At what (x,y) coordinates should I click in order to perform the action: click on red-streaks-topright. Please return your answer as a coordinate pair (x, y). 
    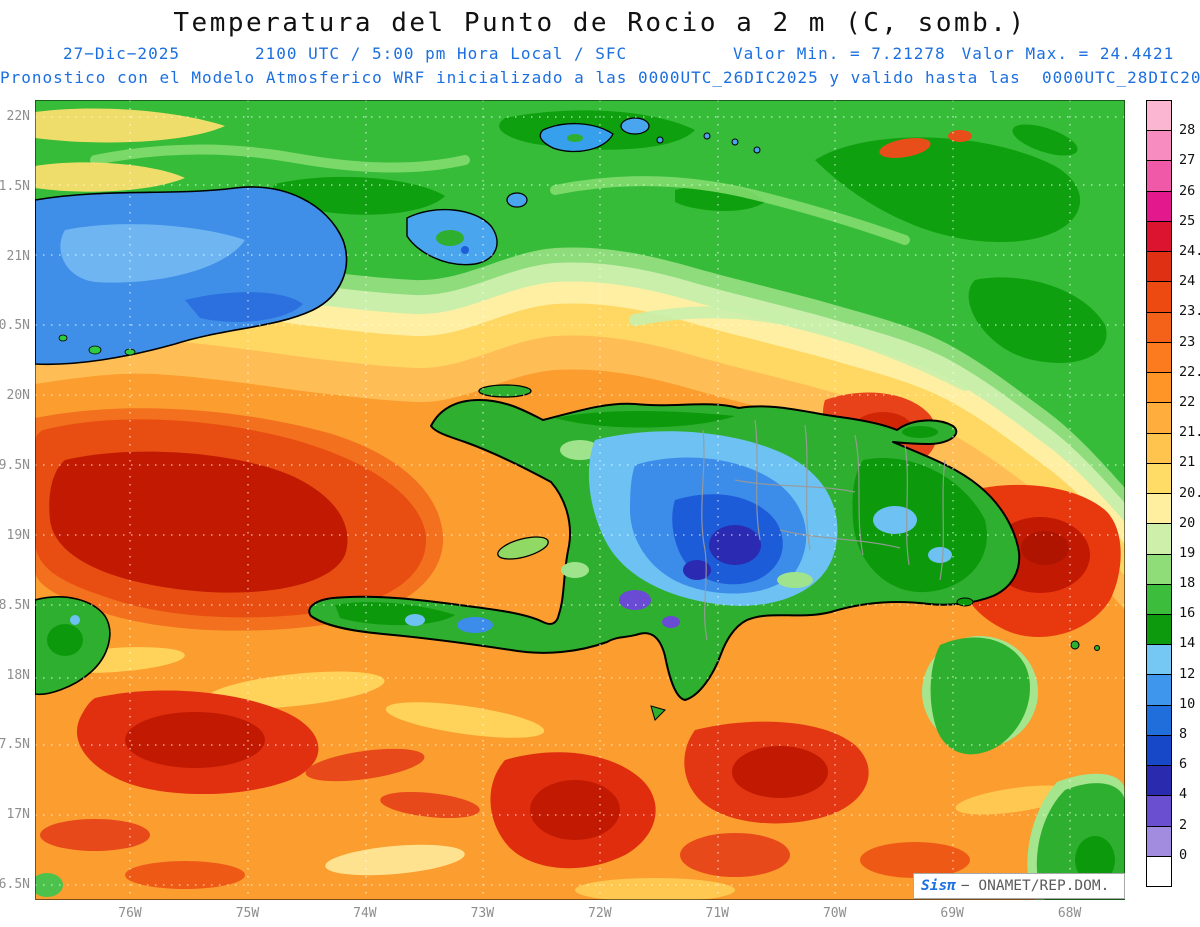
    Looking at the image, I should click on (925, 144).